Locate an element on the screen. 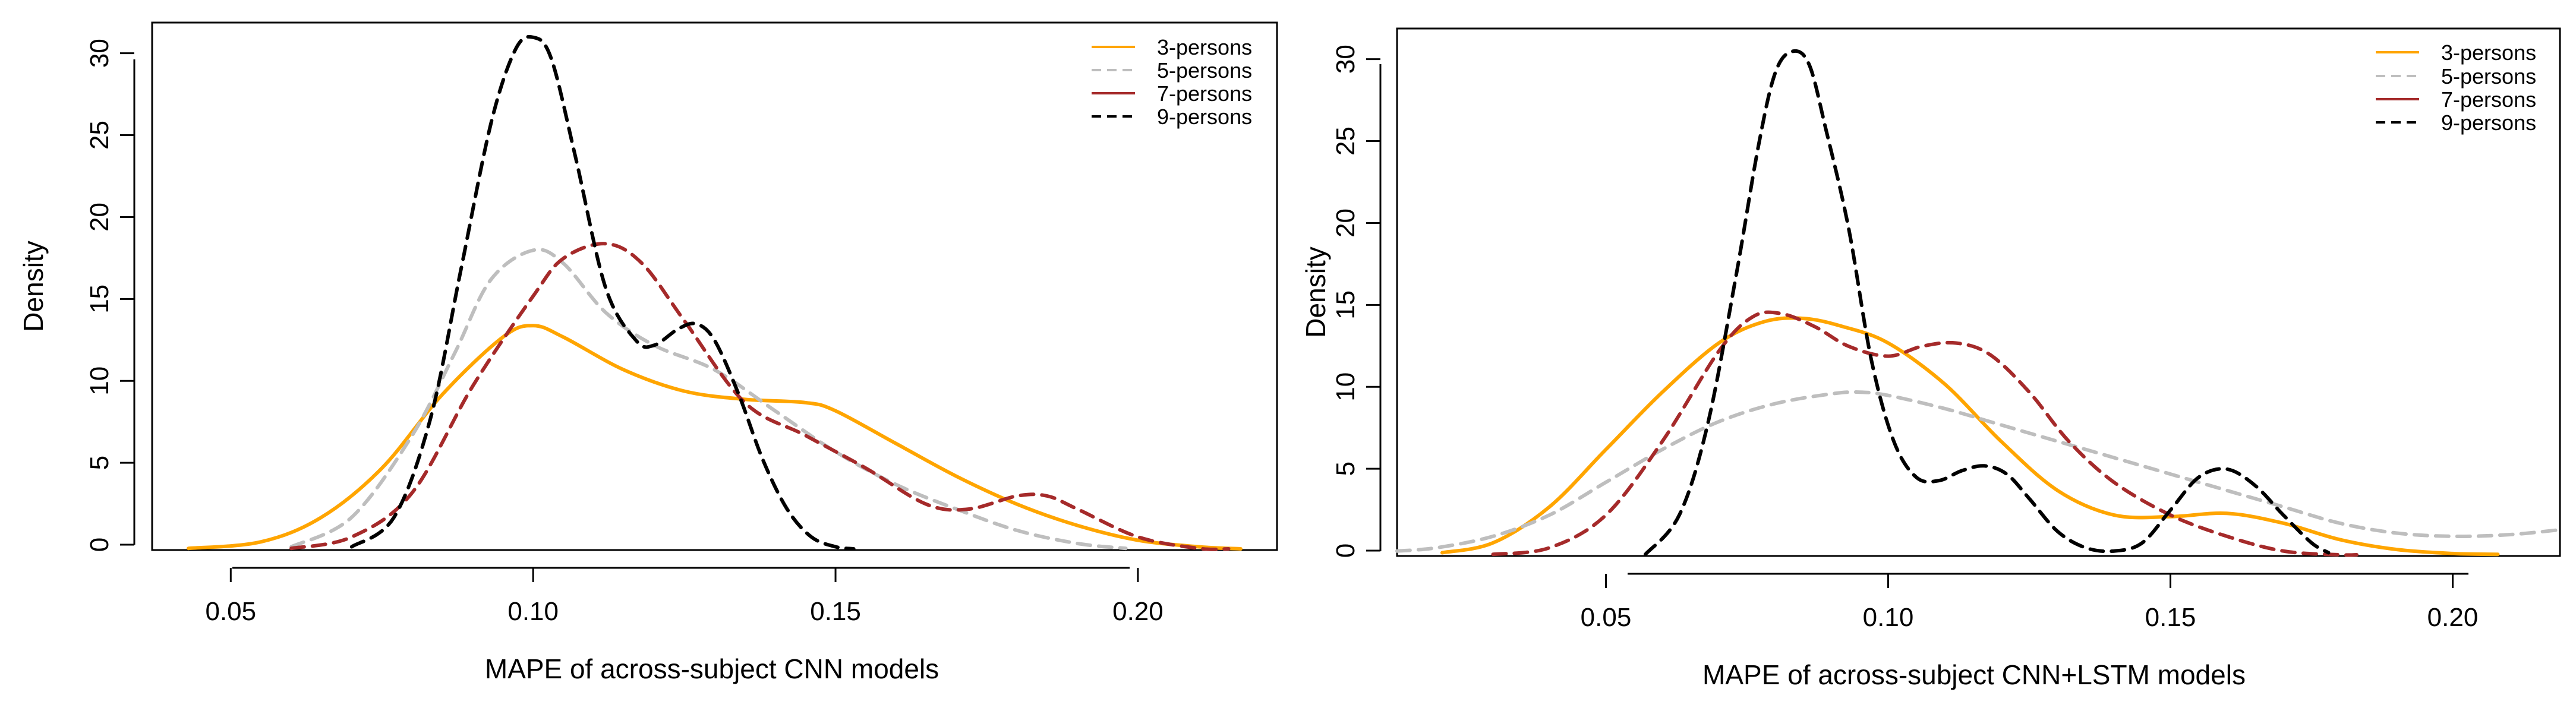 The height and width of the screenshot is (711, 2576). series-line-7-persons is located at coordinates (1925, 433).